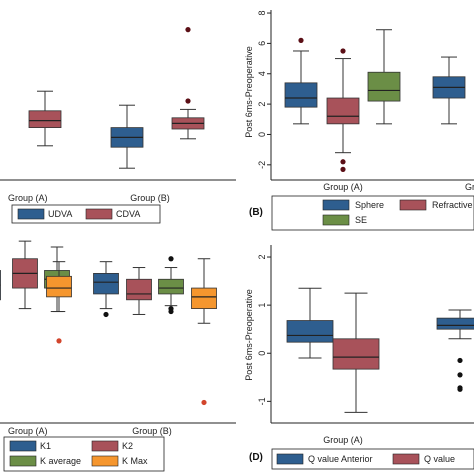 The width and height of the screenshot is (474, 474). Describe the element at coordinates (455, 350) in the screenshot. I see `box-q-value-anterior-group-b` at that location.